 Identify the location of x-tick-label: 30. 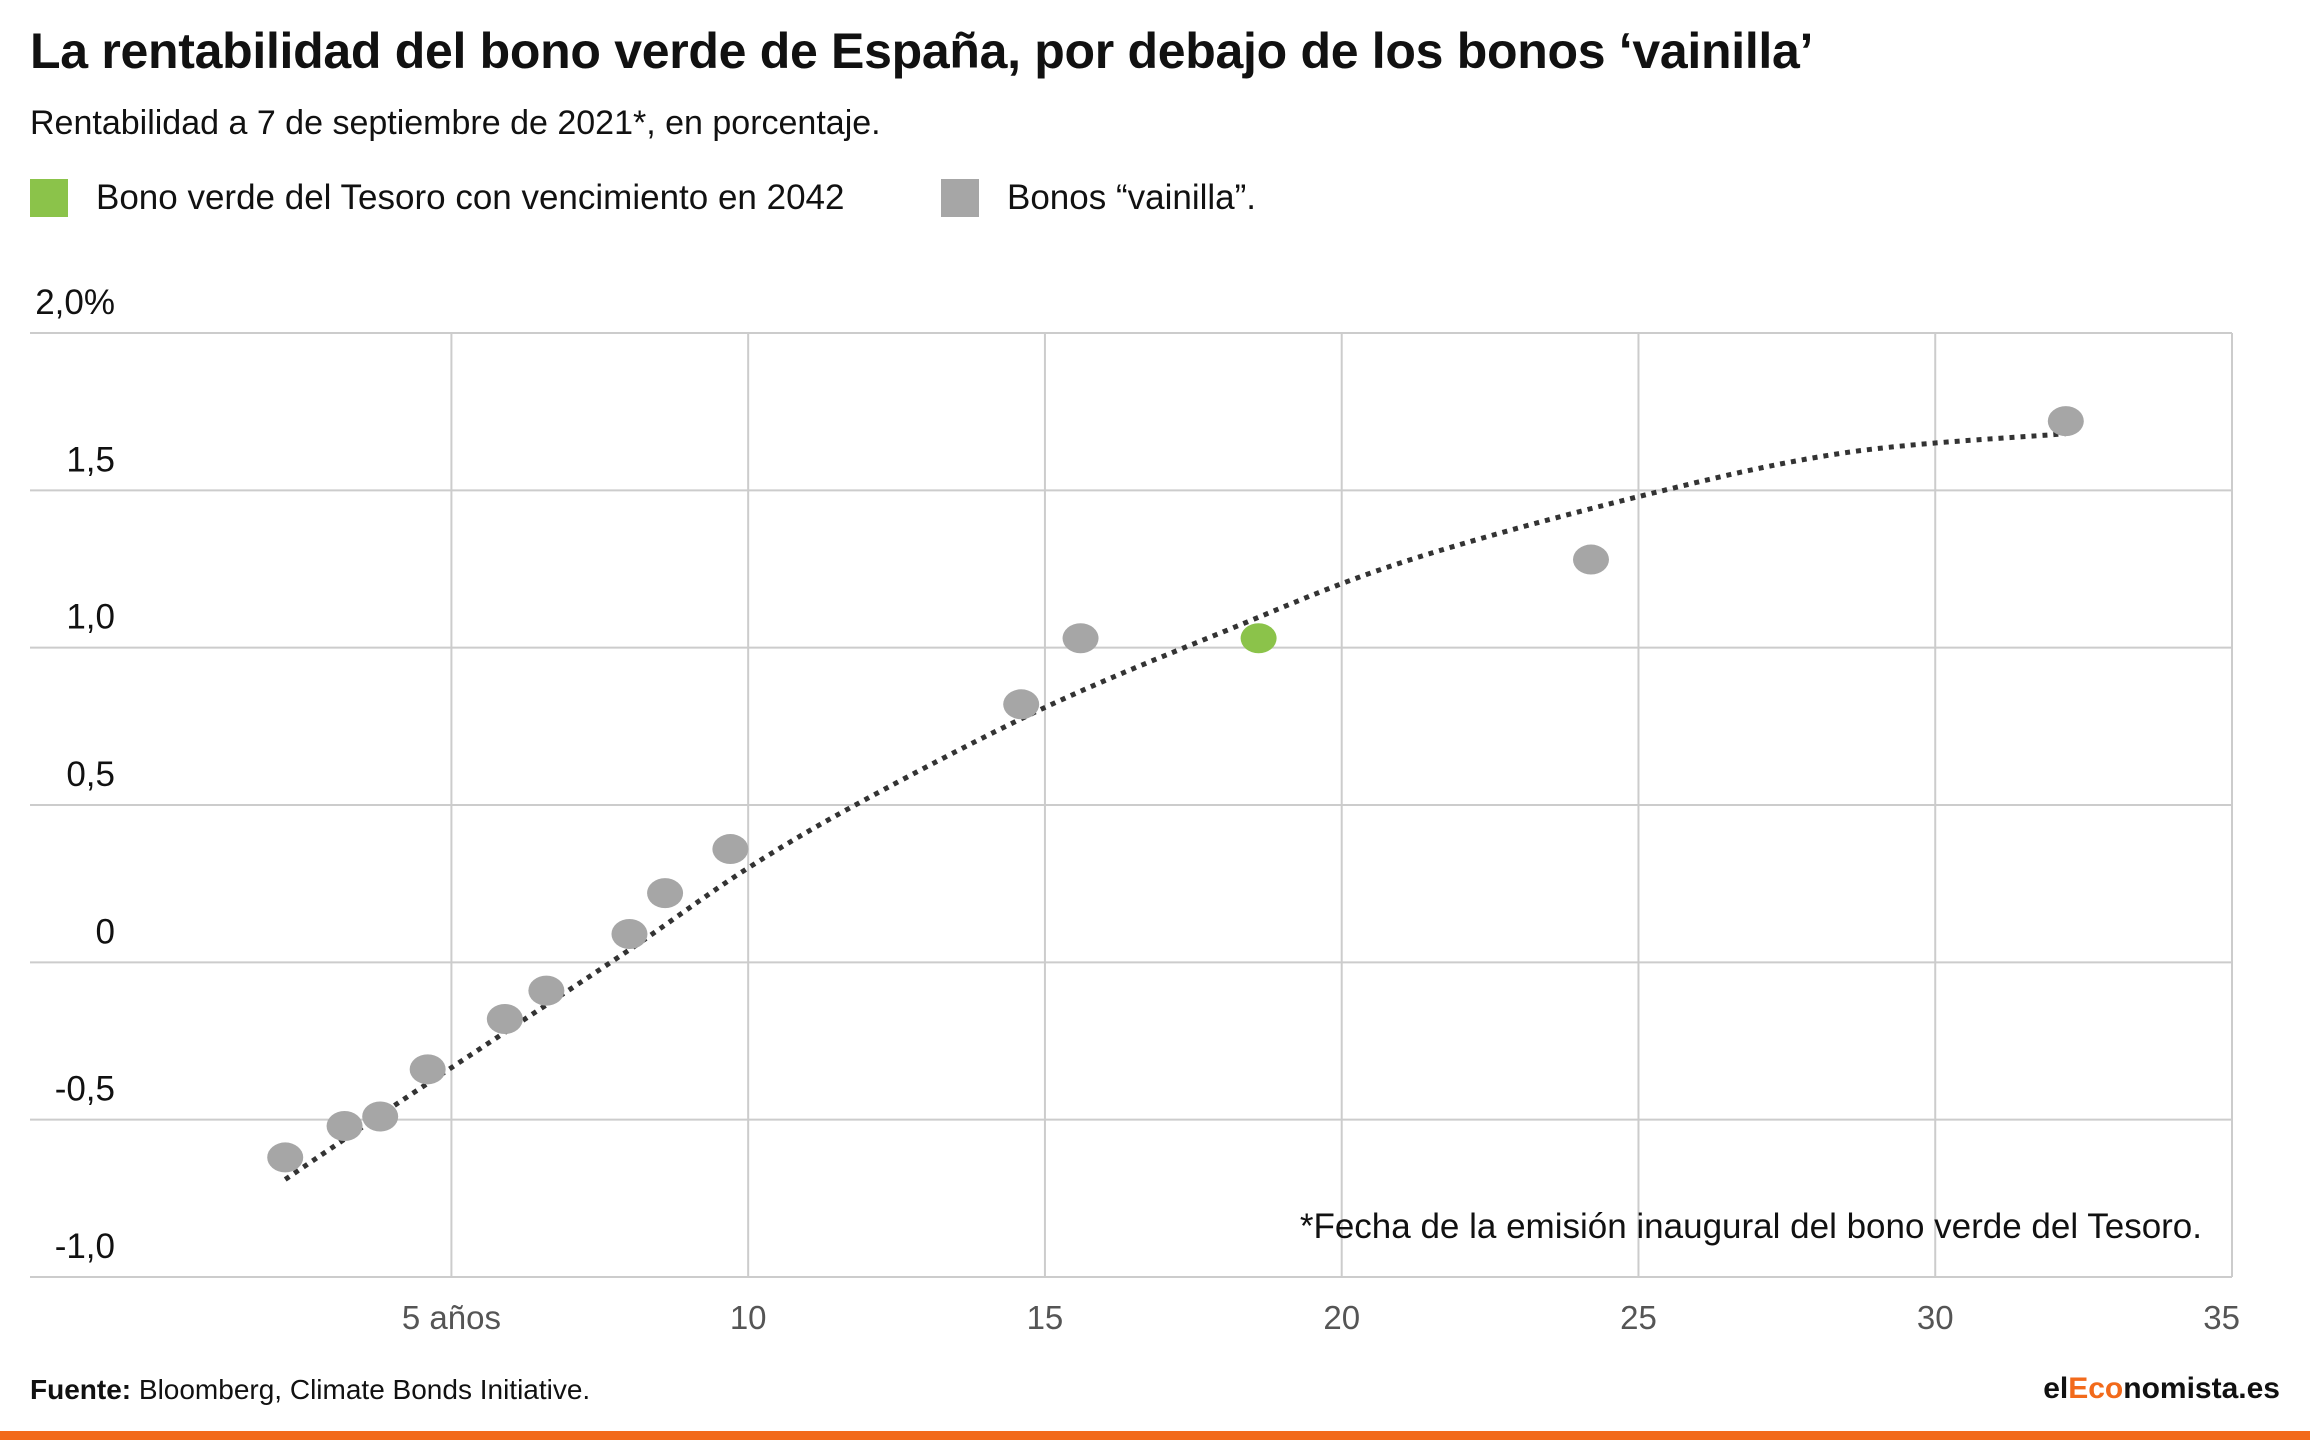
(1935, 1317).